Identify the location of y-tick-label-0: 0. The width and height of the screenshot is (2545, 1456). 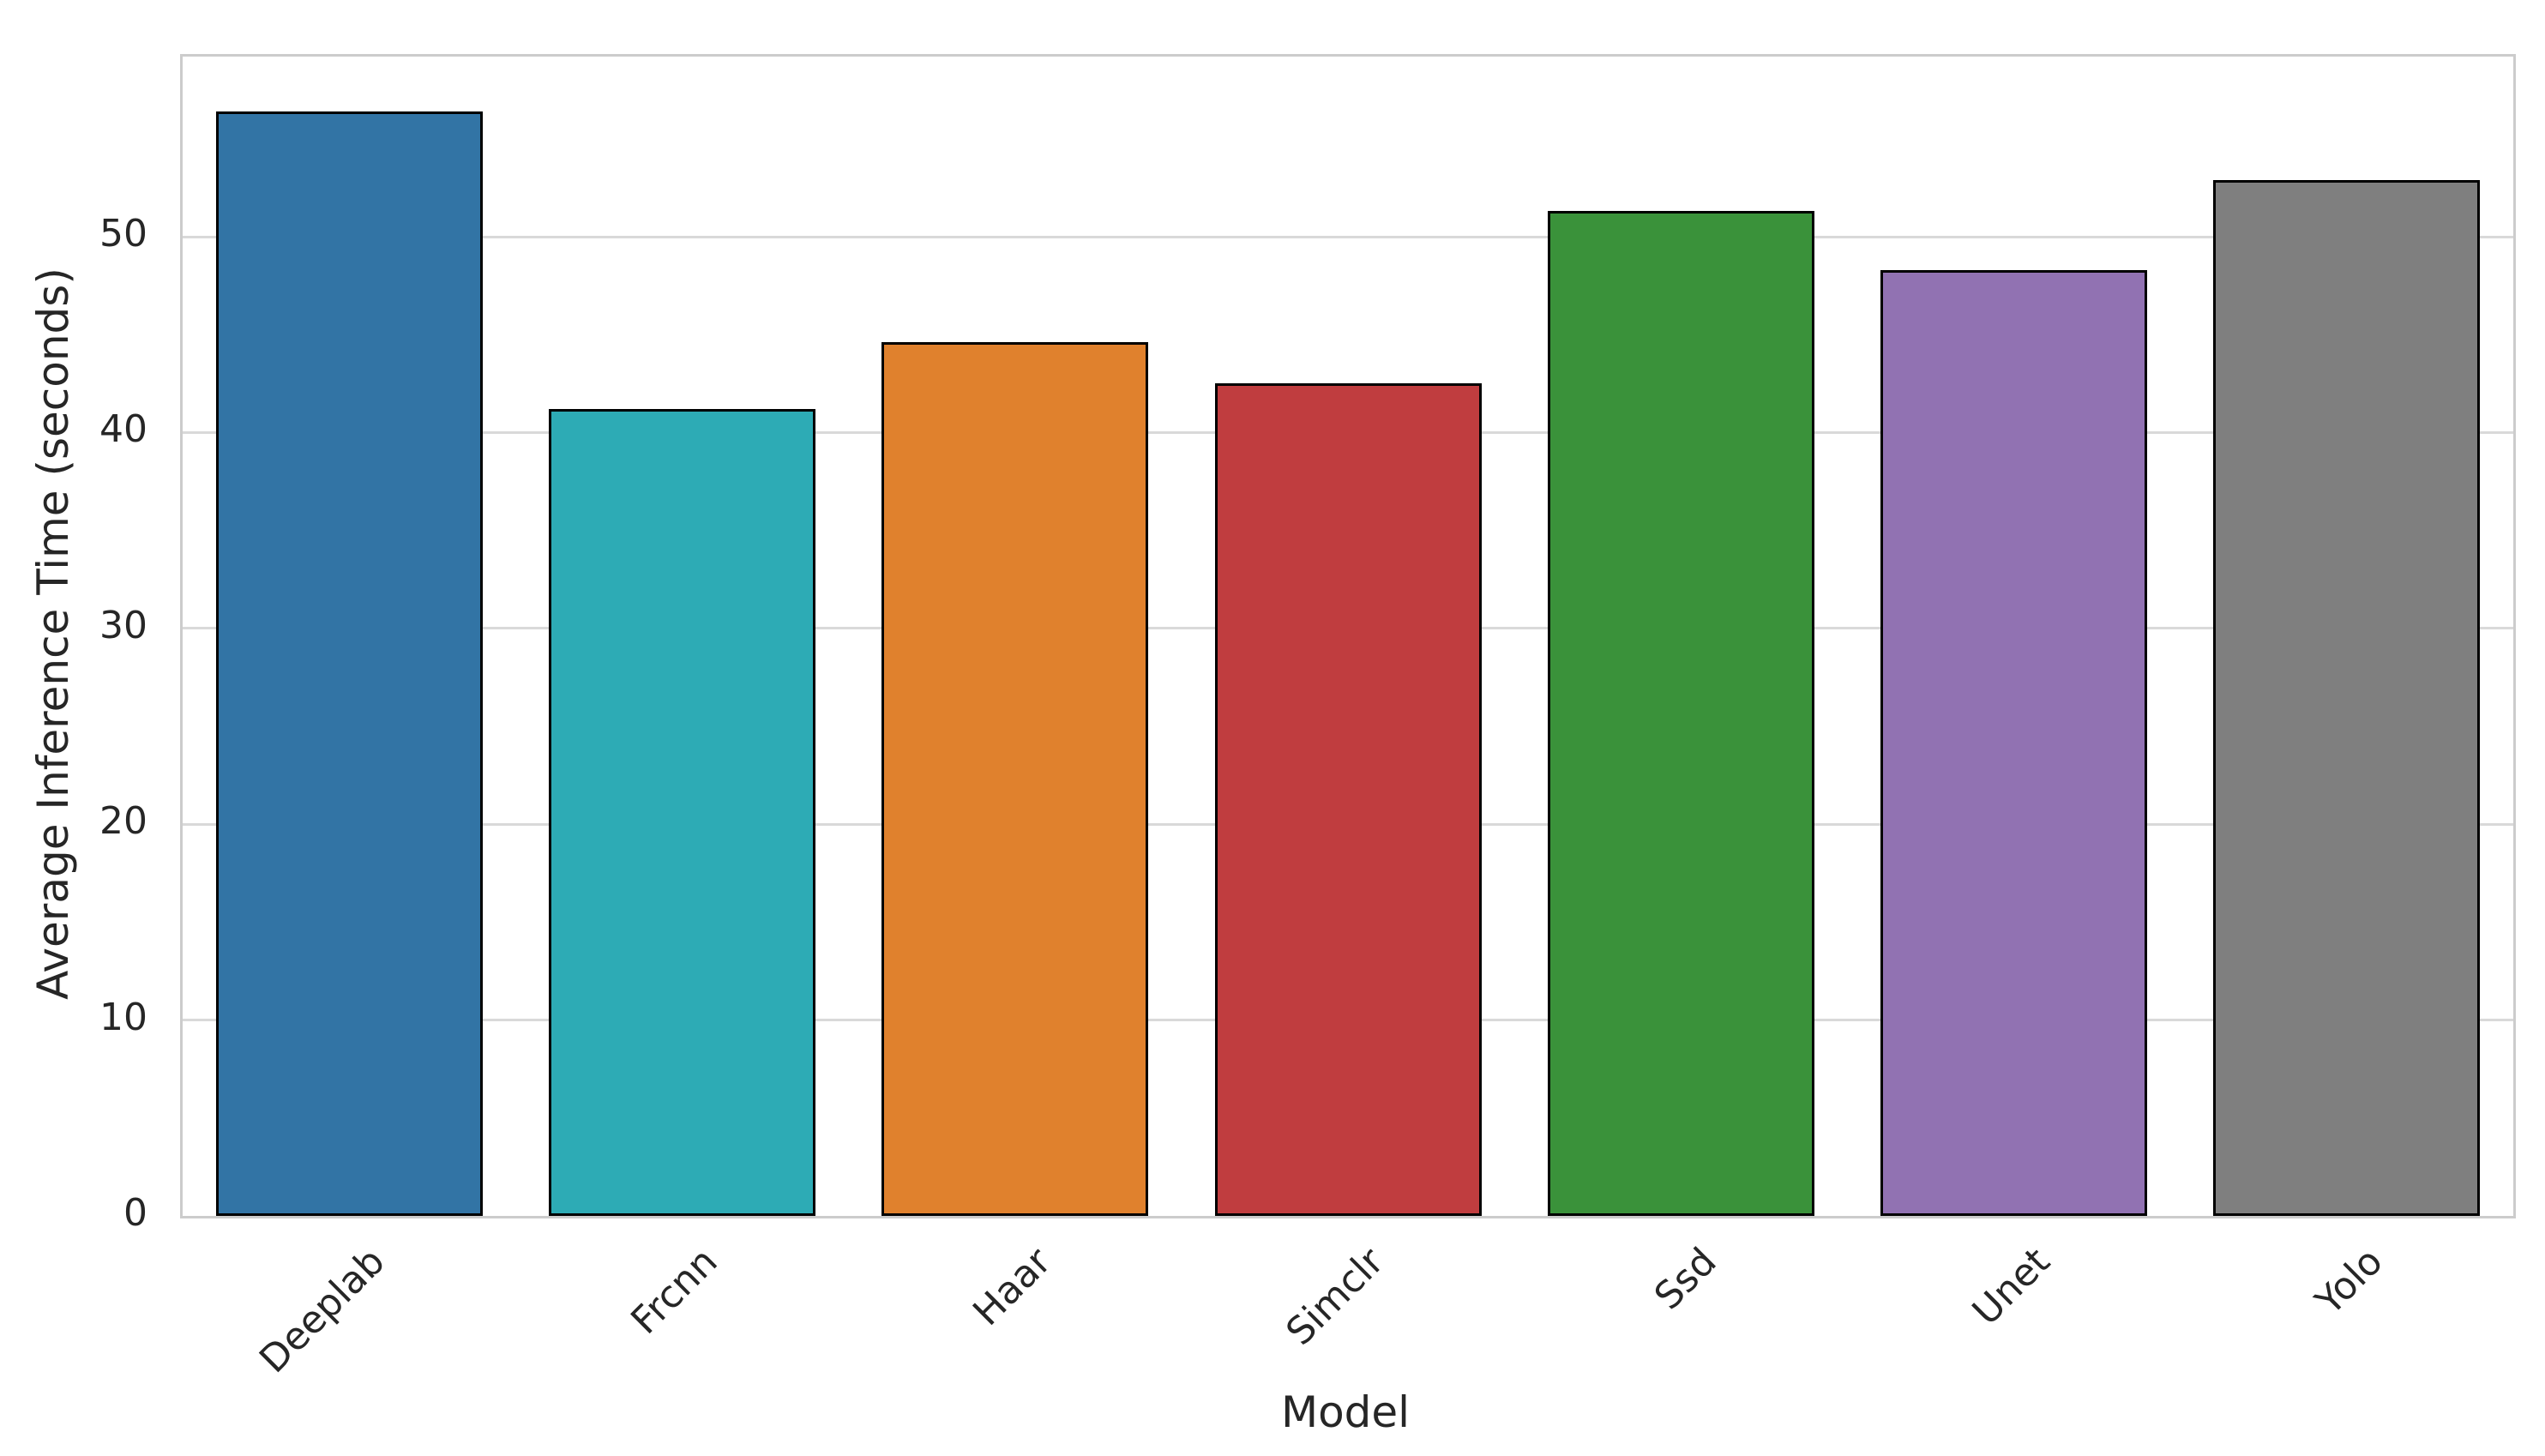
(135, 1213).